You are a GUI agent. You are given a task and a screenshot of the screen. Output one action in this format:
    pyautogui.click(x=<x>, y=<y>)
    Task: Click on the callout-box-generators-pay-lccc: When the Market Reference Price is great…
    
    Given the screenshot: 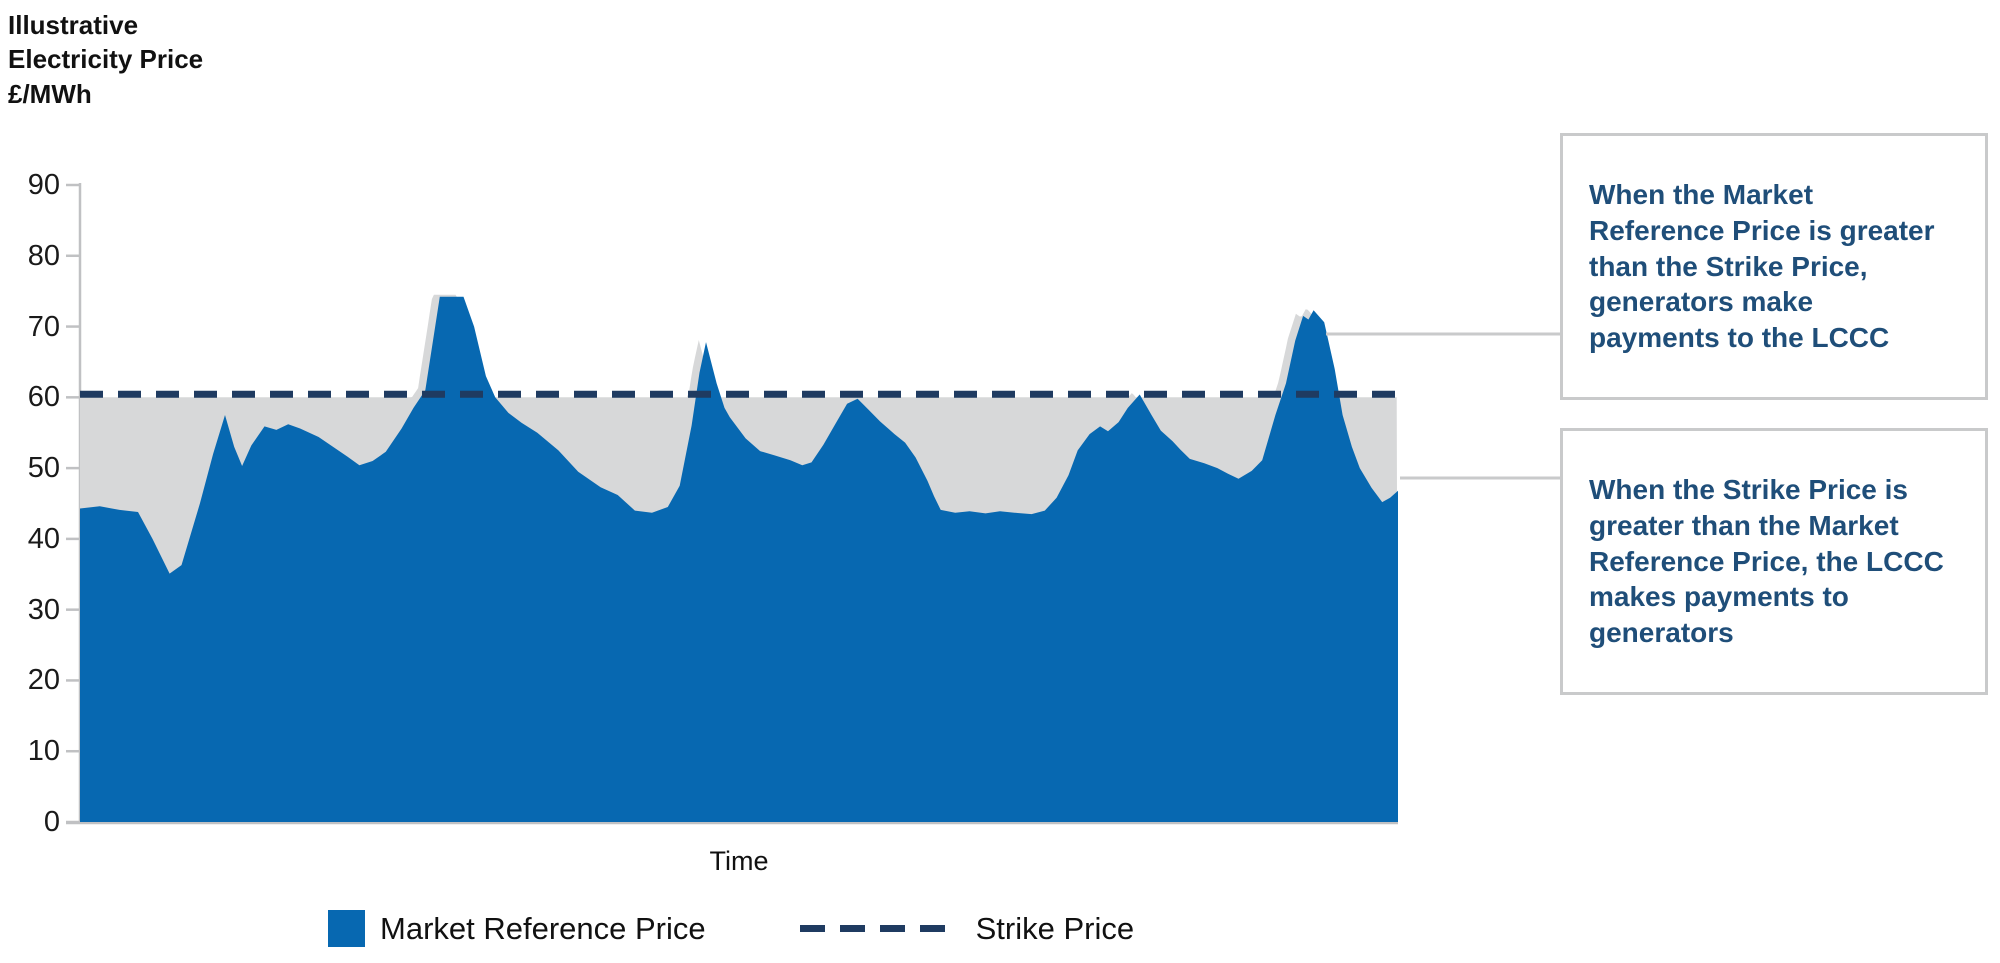 What is the action you would take?
    pyautogui.click(x=1774, y=266)
    